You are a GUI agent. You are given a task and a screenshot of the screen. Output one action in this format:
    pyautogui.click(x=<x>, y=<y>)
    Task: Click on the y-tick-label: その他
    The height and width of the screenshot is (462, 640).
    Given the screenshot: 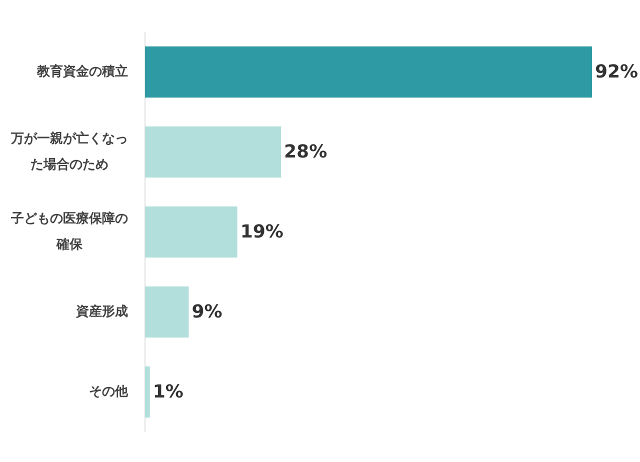 What is the action you would take?
    pyautogui.click(x=109, y=392)
    